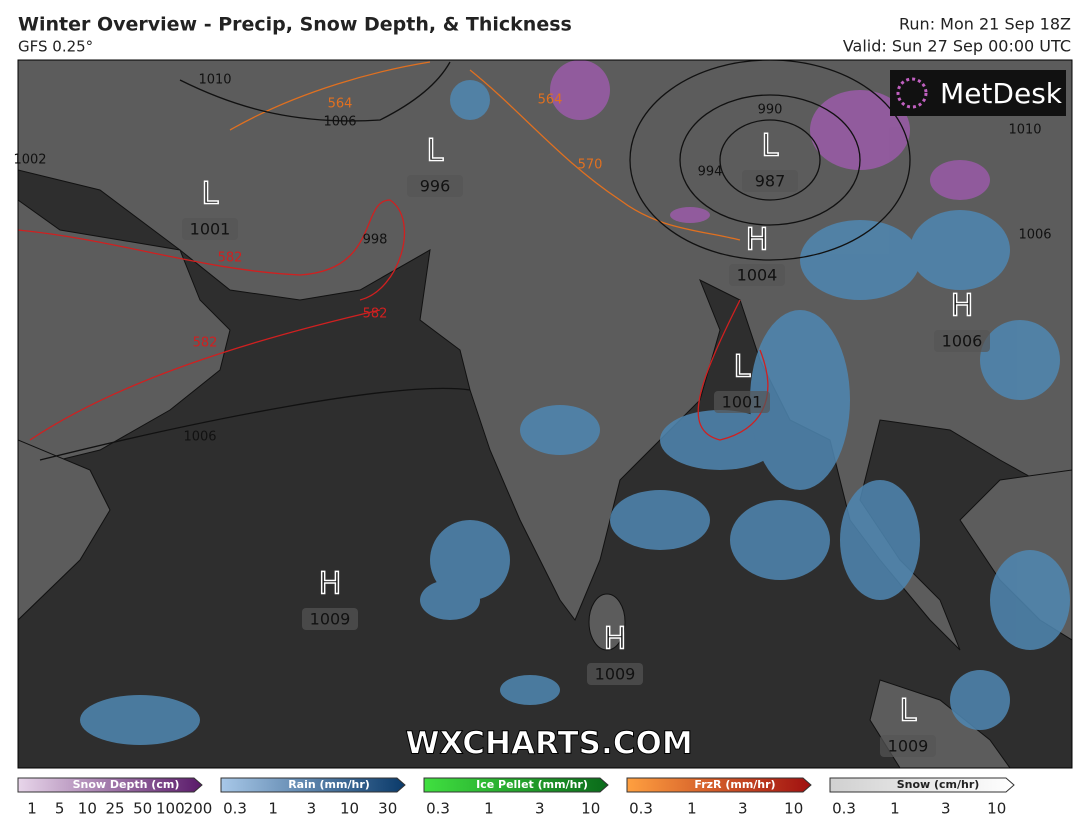  What do you see at coordinates (29, 160) in the screenshot?
I see `contour-label: 1002` at bounding box center [29, 160].